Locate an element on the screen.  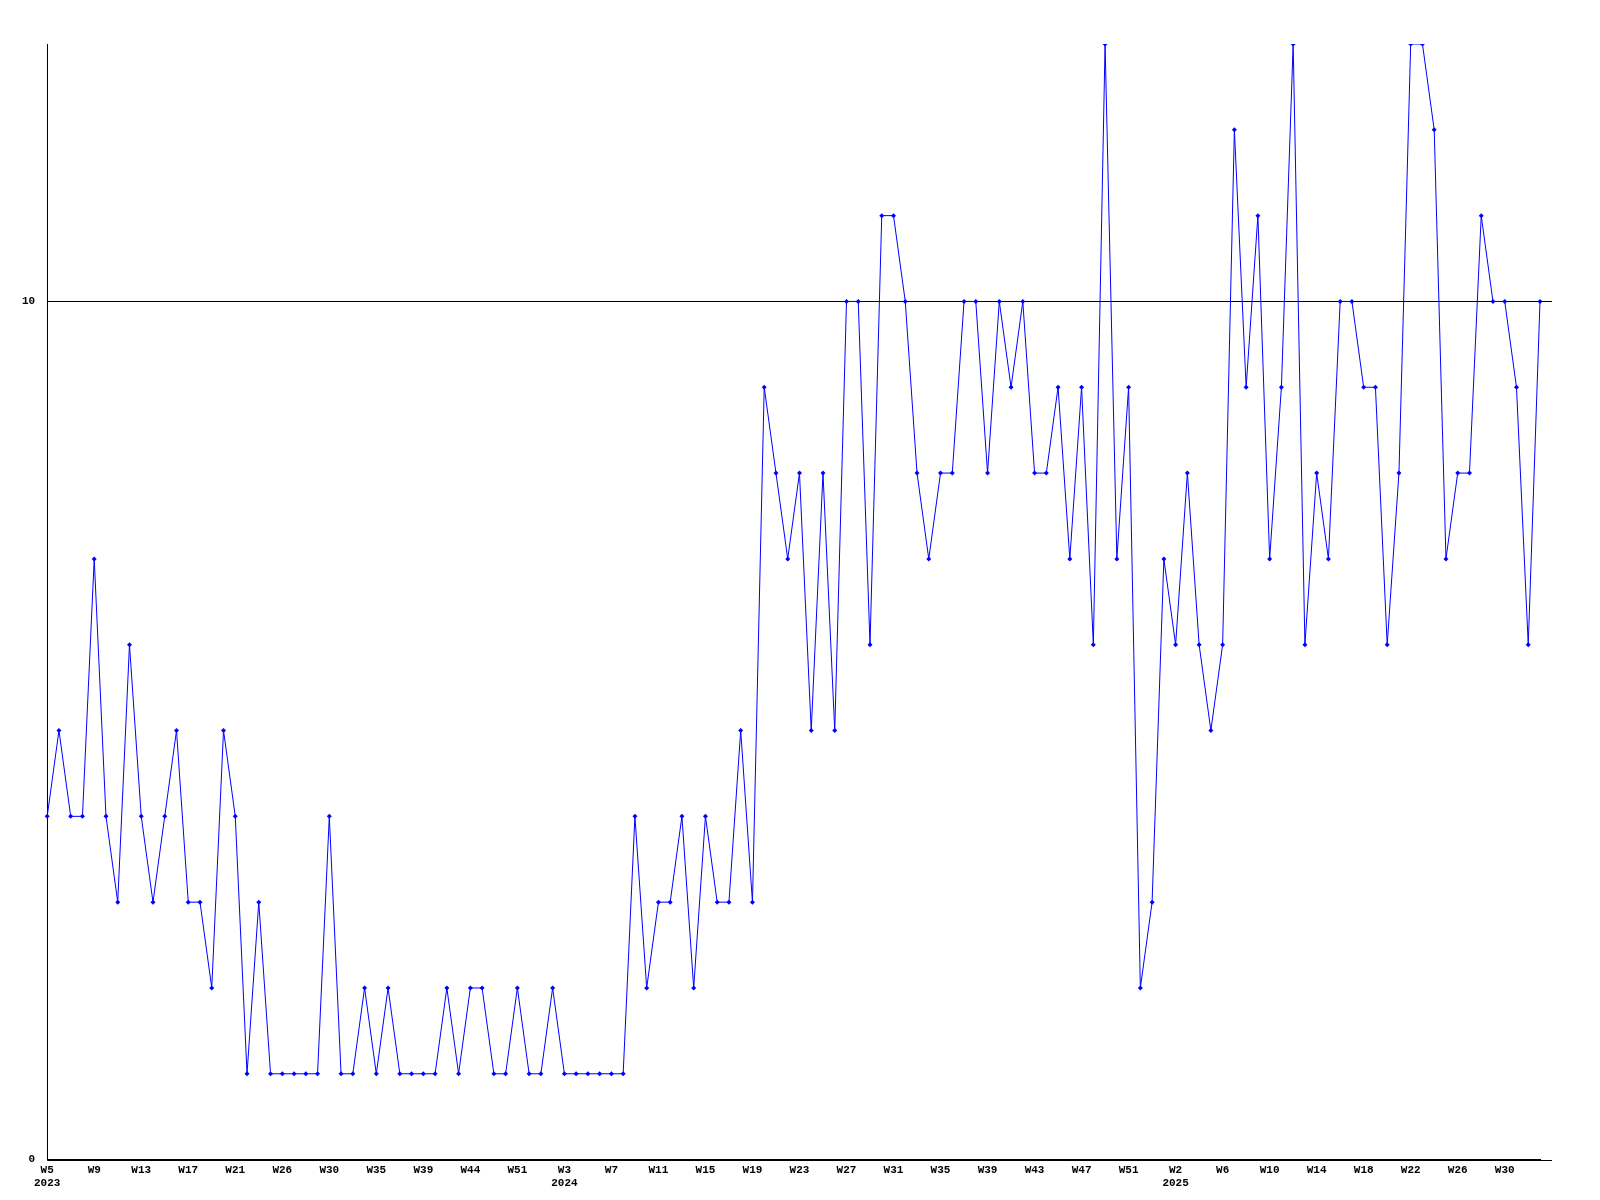
x-tick-label: W14 is located at coordinates (1316, 1169).